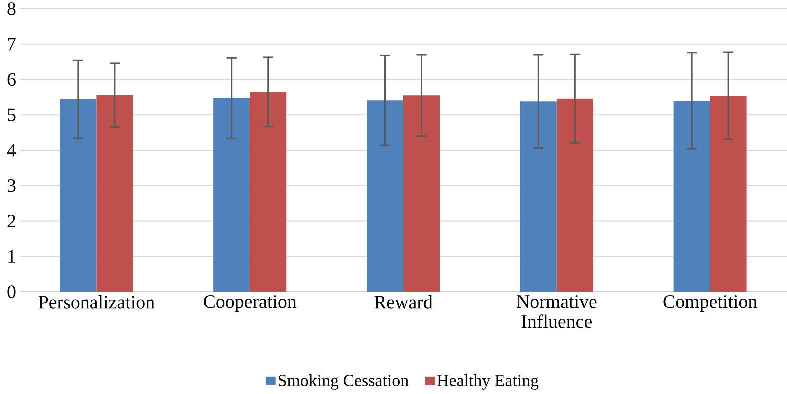 The width and height of the screenshot is (787, 394). Describe the element at coordinates (12, 115) in the screenshot. I see `y-tick-label: 5` at that location.